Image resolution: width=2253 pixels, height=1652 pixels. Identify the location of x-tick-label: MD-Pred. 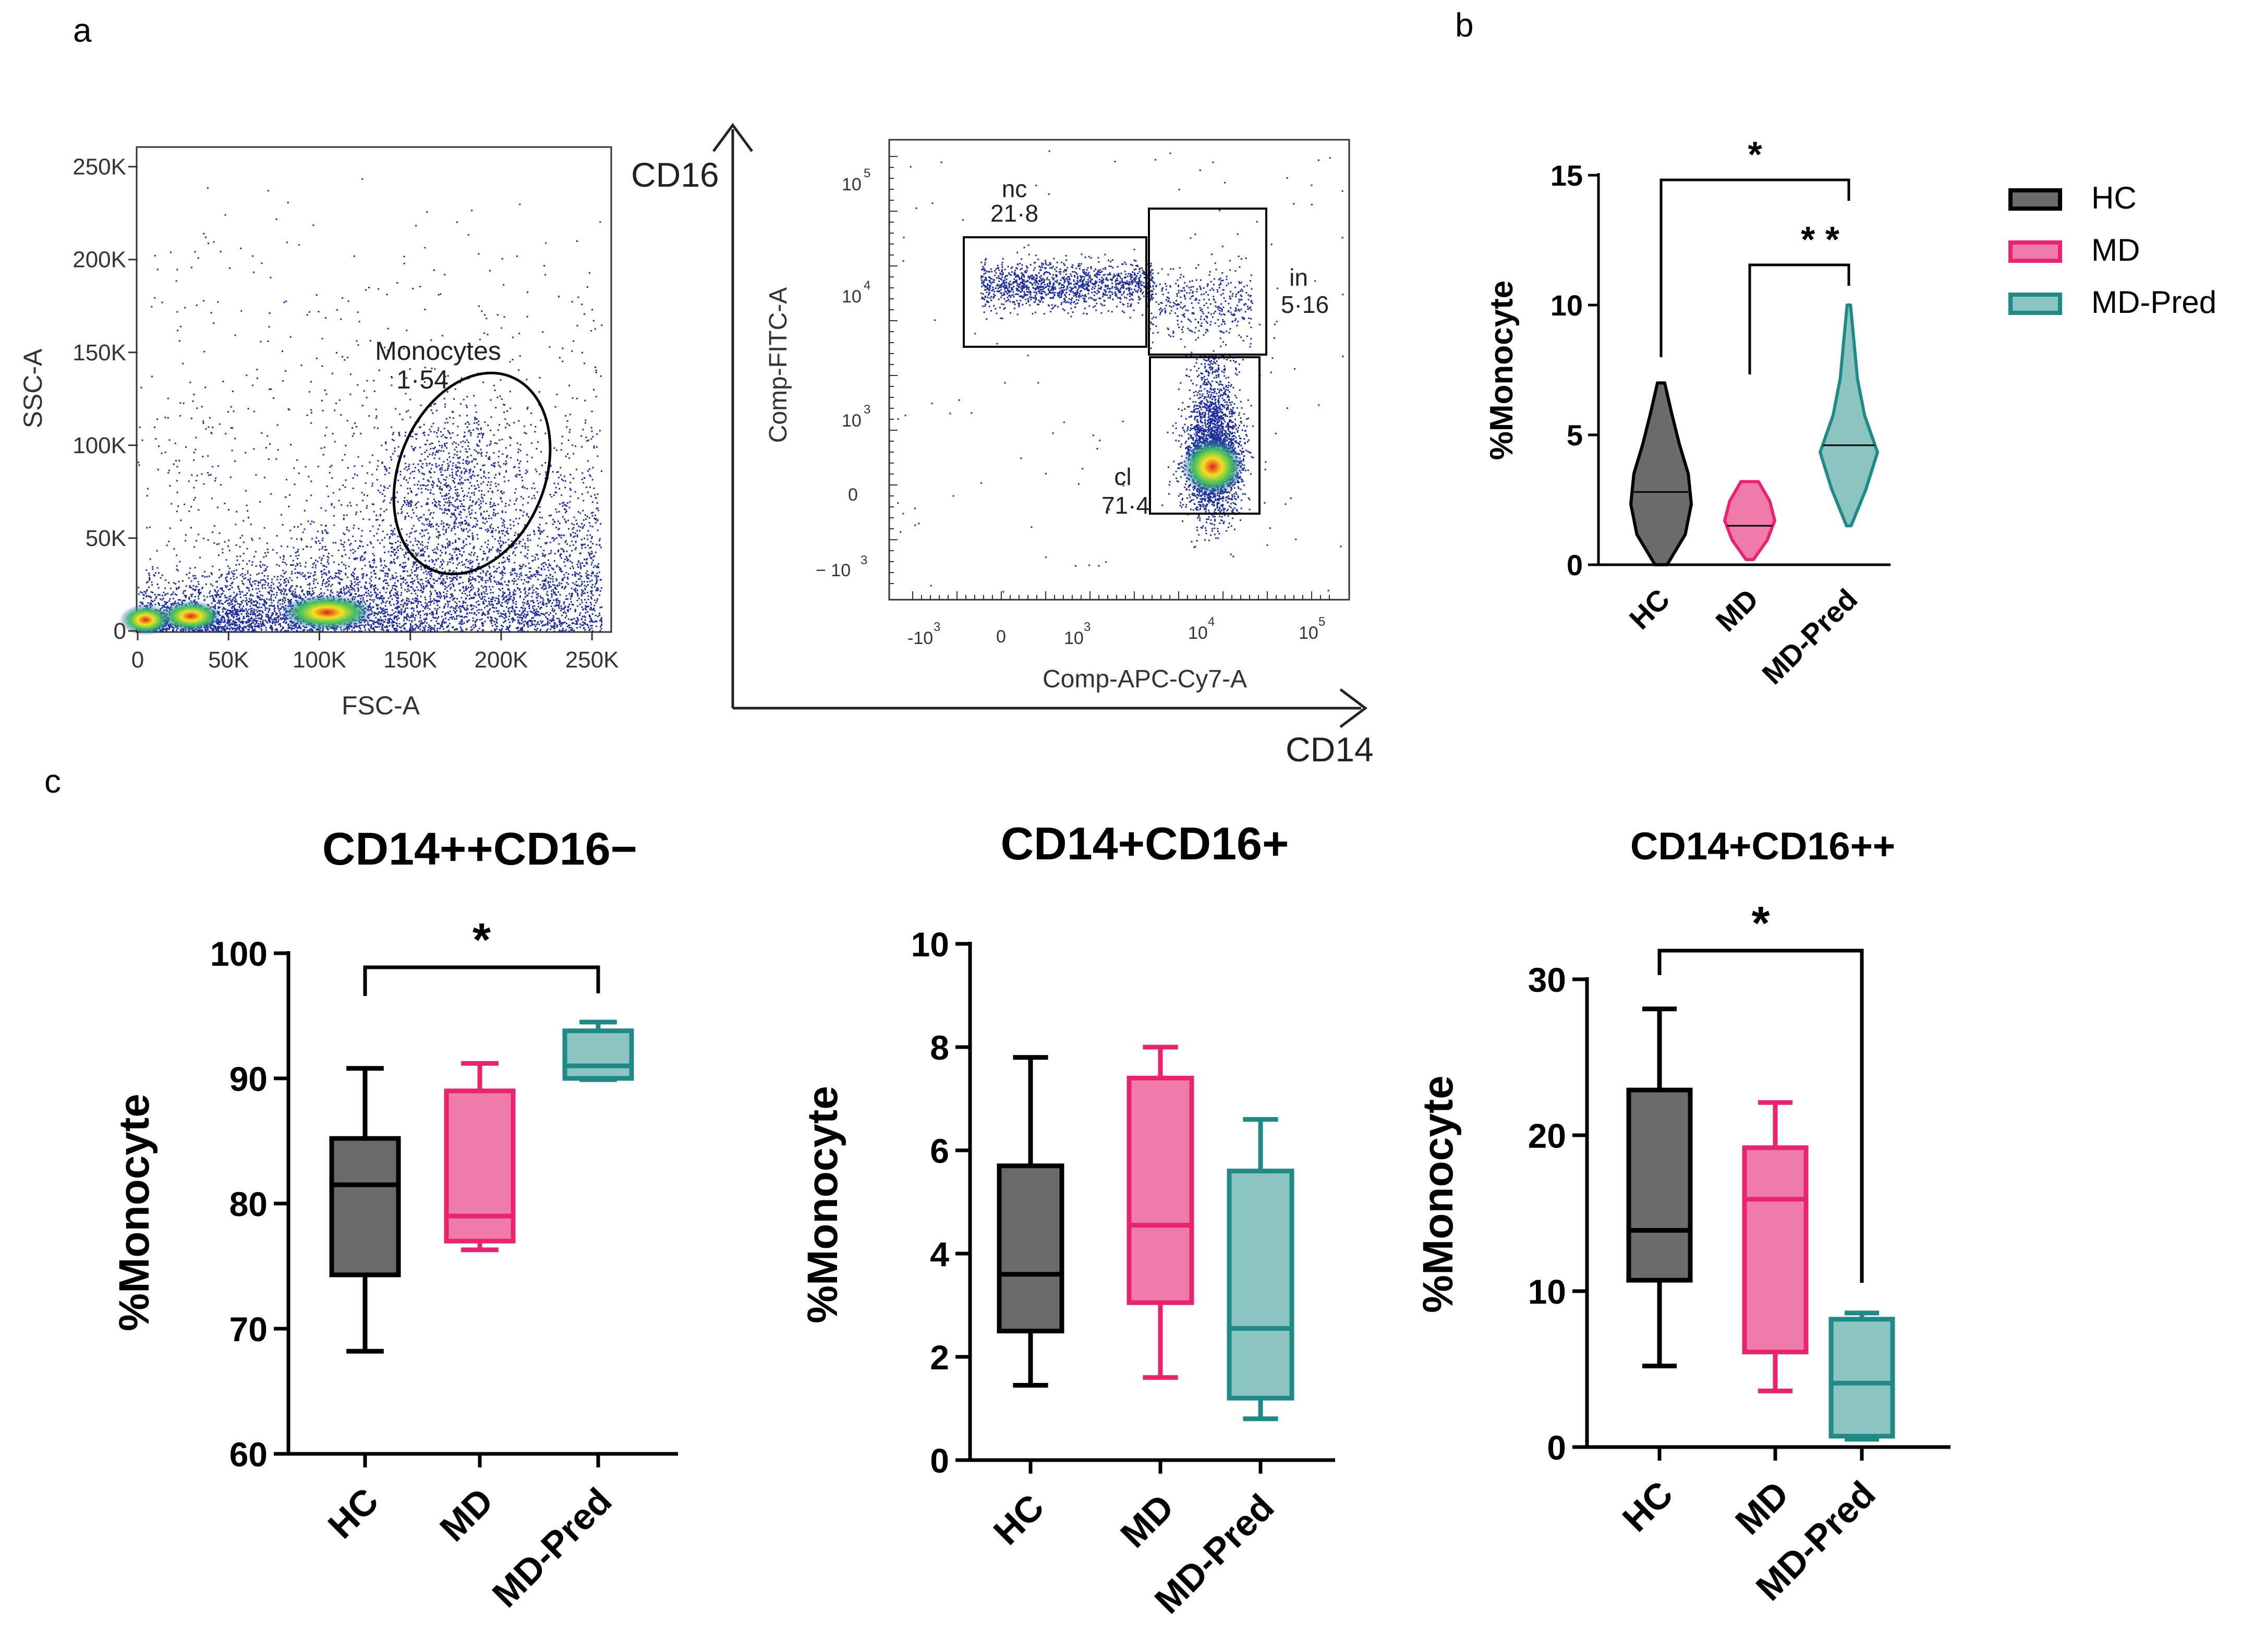
(552, 1548).